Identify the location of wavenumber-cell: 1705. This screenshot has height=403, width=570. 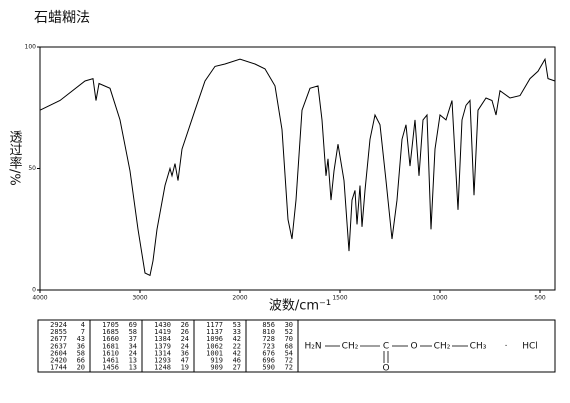
(110, 325).